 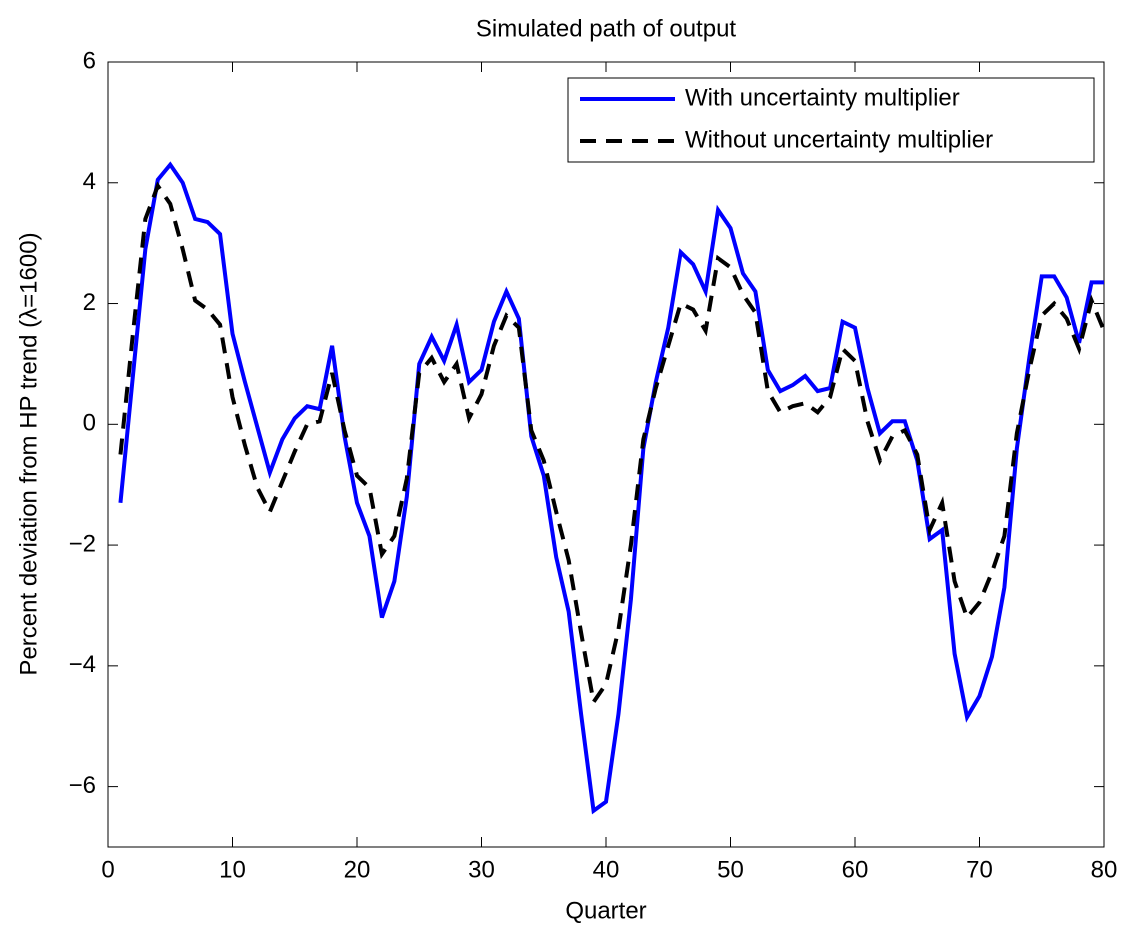 I want to click on y-axis-label: Percent deviation from HP trend (λ=1600), so click(x=28, y=453).